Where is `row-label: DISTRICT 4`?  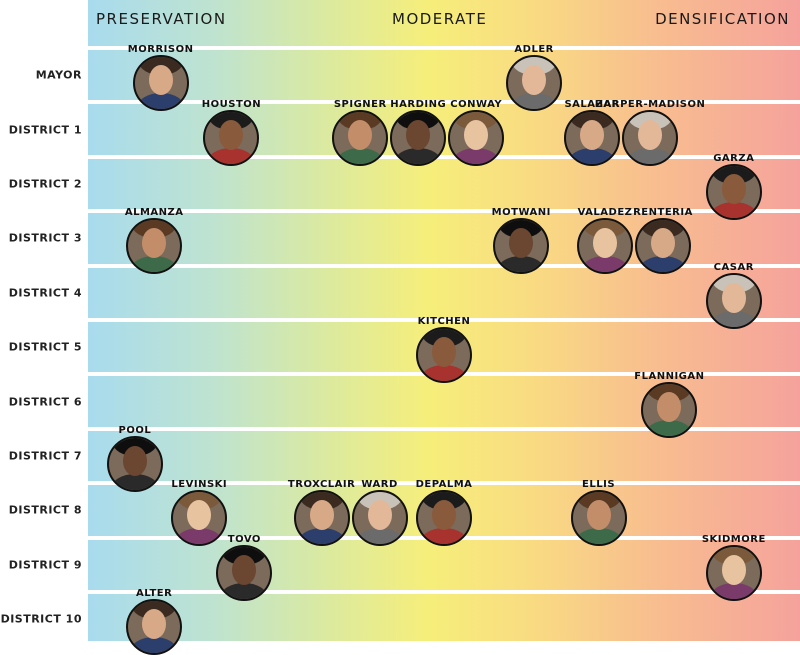
row-label: DISTRICT 4 is located at coordinates (45, 293).